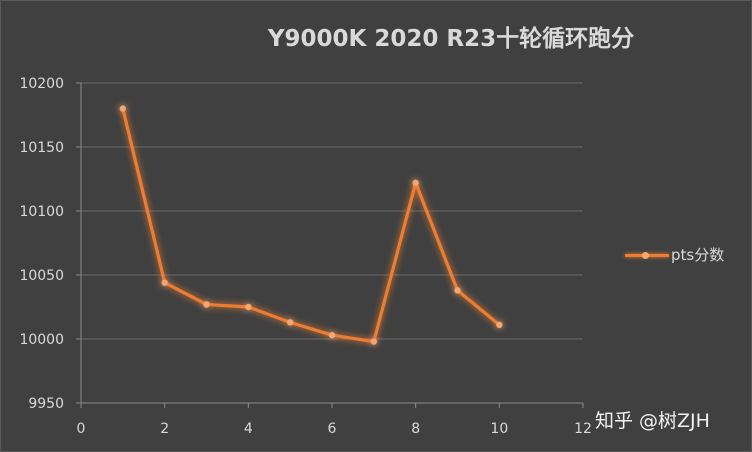  I want to click on y-tick-label: 10200, so click(41, 84).